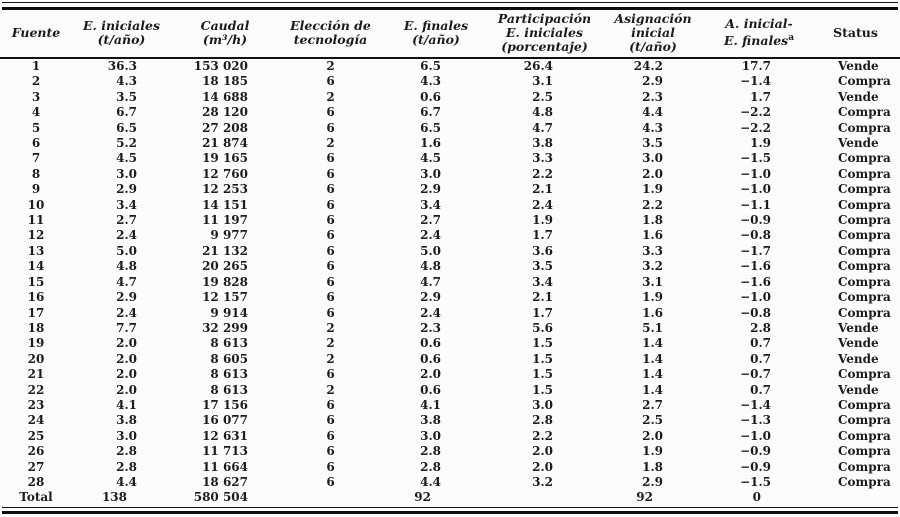 Image resolution: width=900 pixels, height=517 pixels. I want to click on cell-asignacion: 3.1, so click(652, 281).